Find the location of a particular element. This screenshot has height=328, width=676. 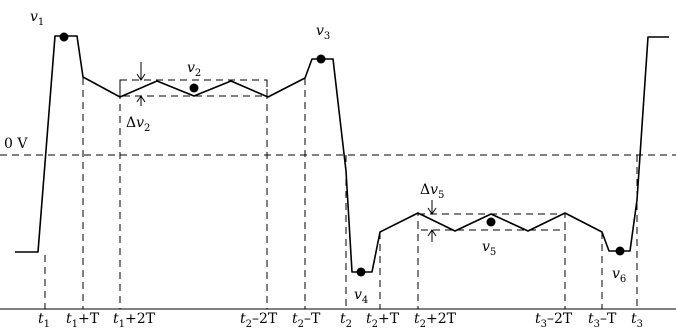

label-delta-v2: Δv2 is located at coordinates (138, 124).